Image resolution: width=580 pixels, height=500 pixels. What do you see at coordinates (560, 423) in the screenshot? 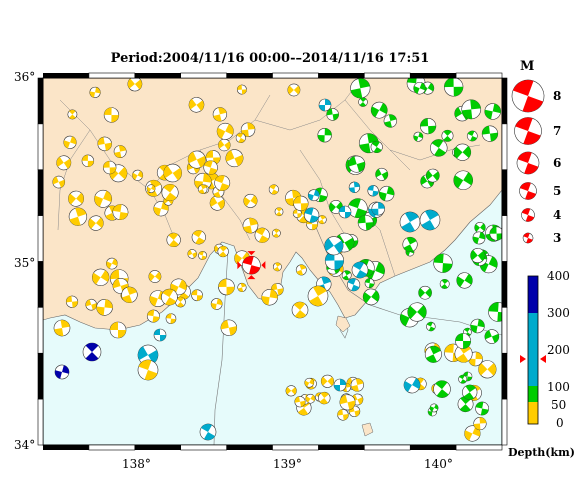
I see `depth-tick-0: 0` at bounding box center [560, 423].